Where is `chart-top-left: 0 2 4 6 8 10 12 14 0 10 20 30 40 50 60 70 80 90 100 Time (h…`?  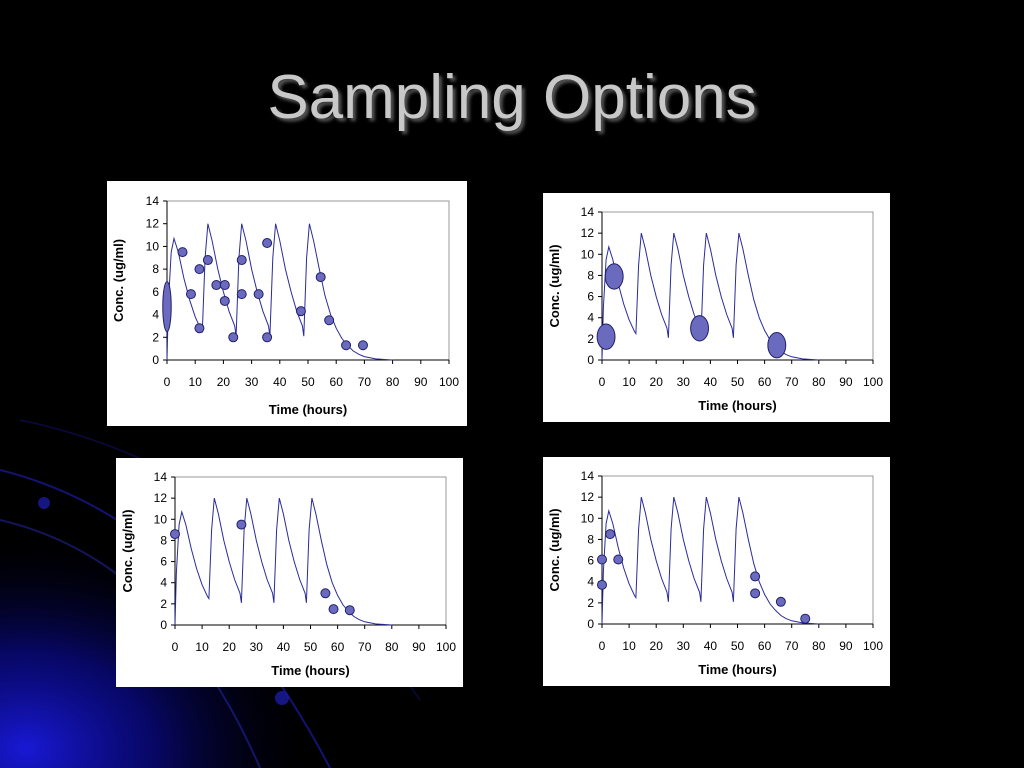 chart-top-left: 0 2 4 6 8 10 12 14 0 10 20 30 40 50 60 70 80 90 100 Time (h… is located at coordinates (287, 303).